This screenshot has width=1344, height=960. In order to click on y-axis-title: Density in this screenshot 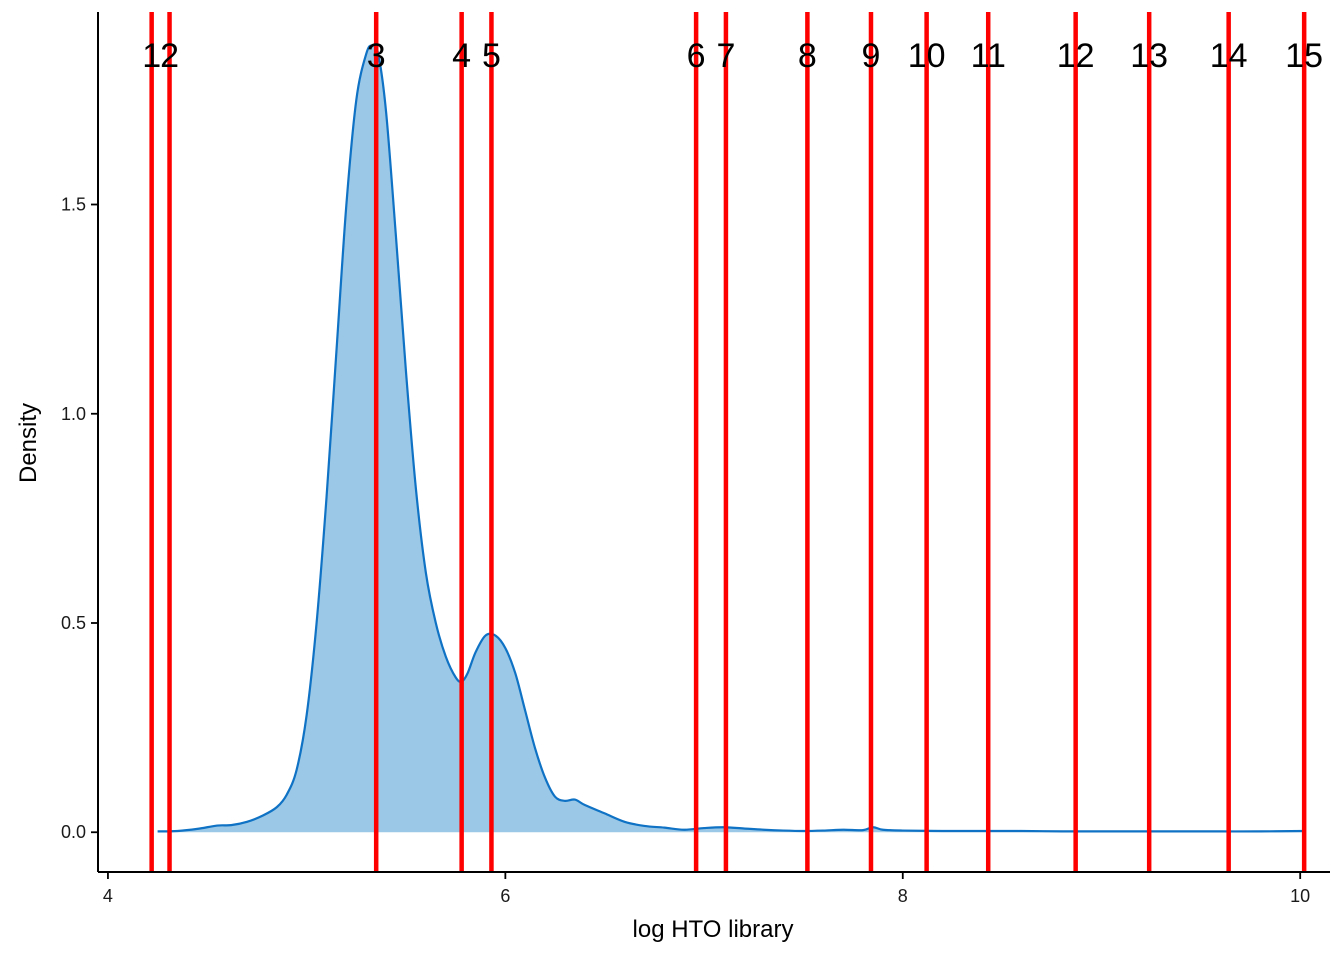, I will do `click(28, 443)`.